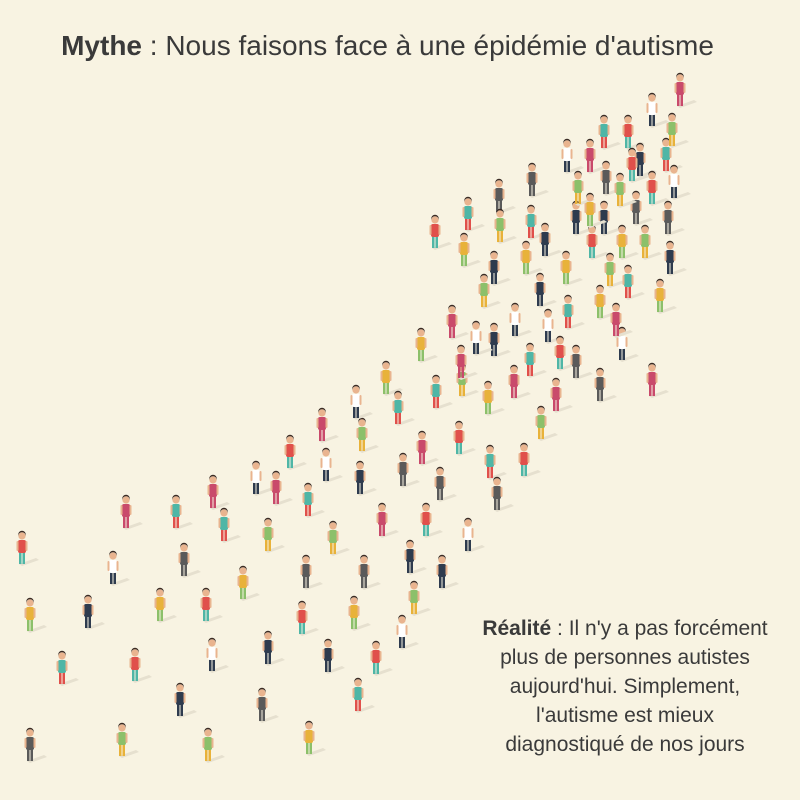 This screenshot has width=800, height=800. I want to click on myth-label: Mythe, so click(101, 45).